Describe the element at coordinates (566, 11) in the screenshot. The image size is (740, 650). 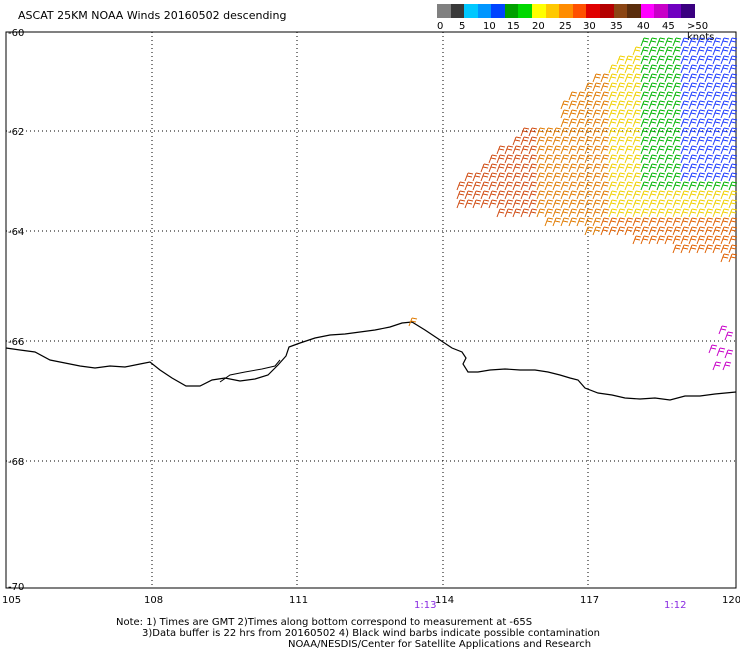
I see `wind-speed-colorbar` at that location.